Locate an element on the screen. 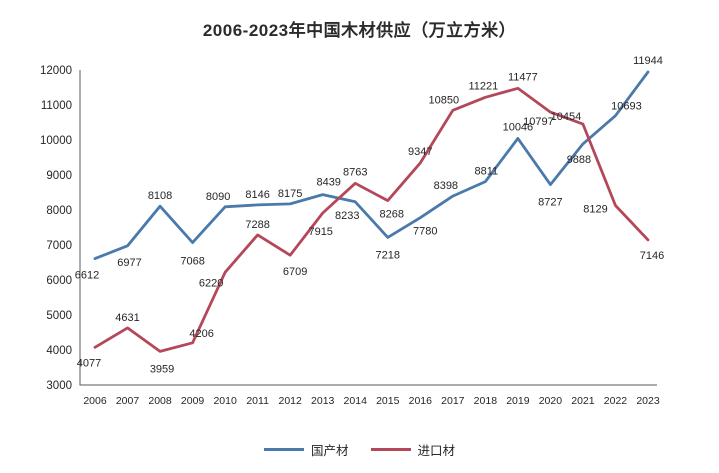 The width and height of the screenshot is (719, 473). data-label: 4077 is located at coordinates (89, 363).